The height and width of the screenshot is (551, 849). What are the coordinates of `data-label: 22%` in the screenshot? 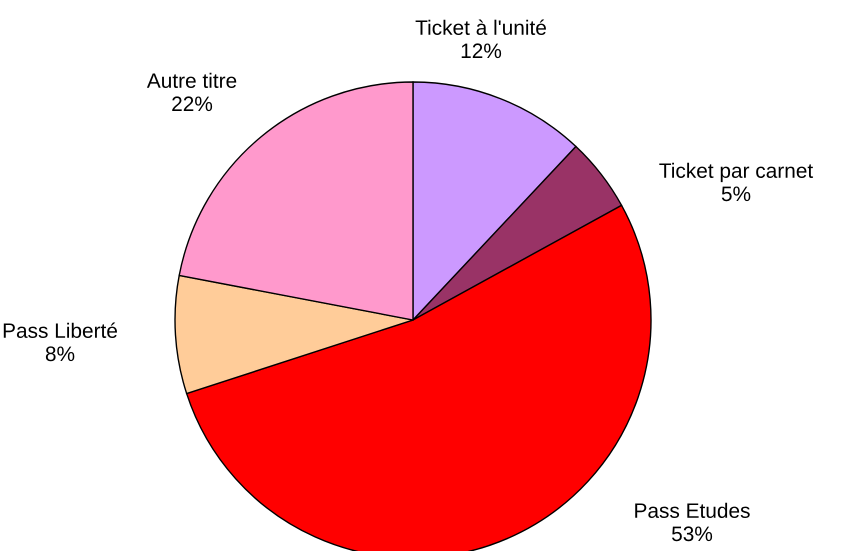 It's located at (192, 104).